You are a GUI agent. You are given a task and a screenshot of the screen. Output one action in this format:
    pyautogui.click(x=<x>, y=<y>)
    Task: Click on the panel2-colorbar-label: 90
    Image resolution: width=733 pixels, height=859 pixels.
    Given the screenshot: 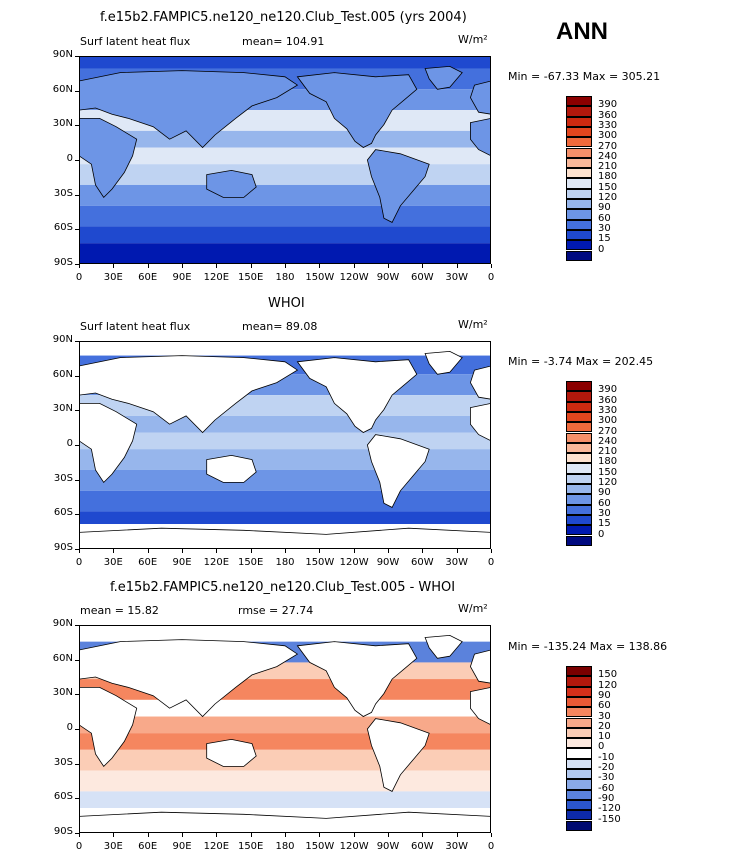 What is the action you would take?
    pyautogui.click(x=604, y=493)
    